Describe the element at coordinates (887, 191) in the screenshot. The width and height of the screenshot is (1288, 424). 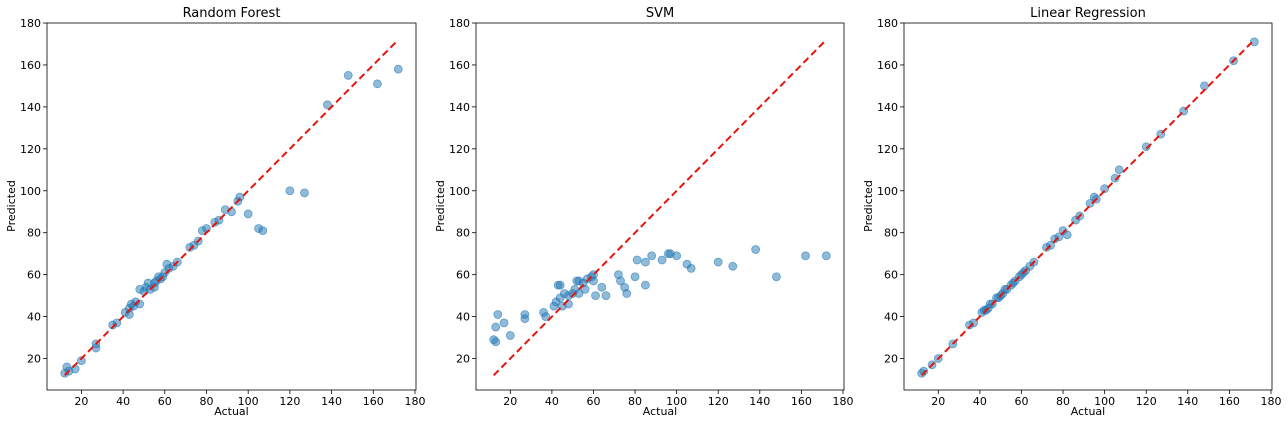
I see `y-tick-label: 100` at that location.